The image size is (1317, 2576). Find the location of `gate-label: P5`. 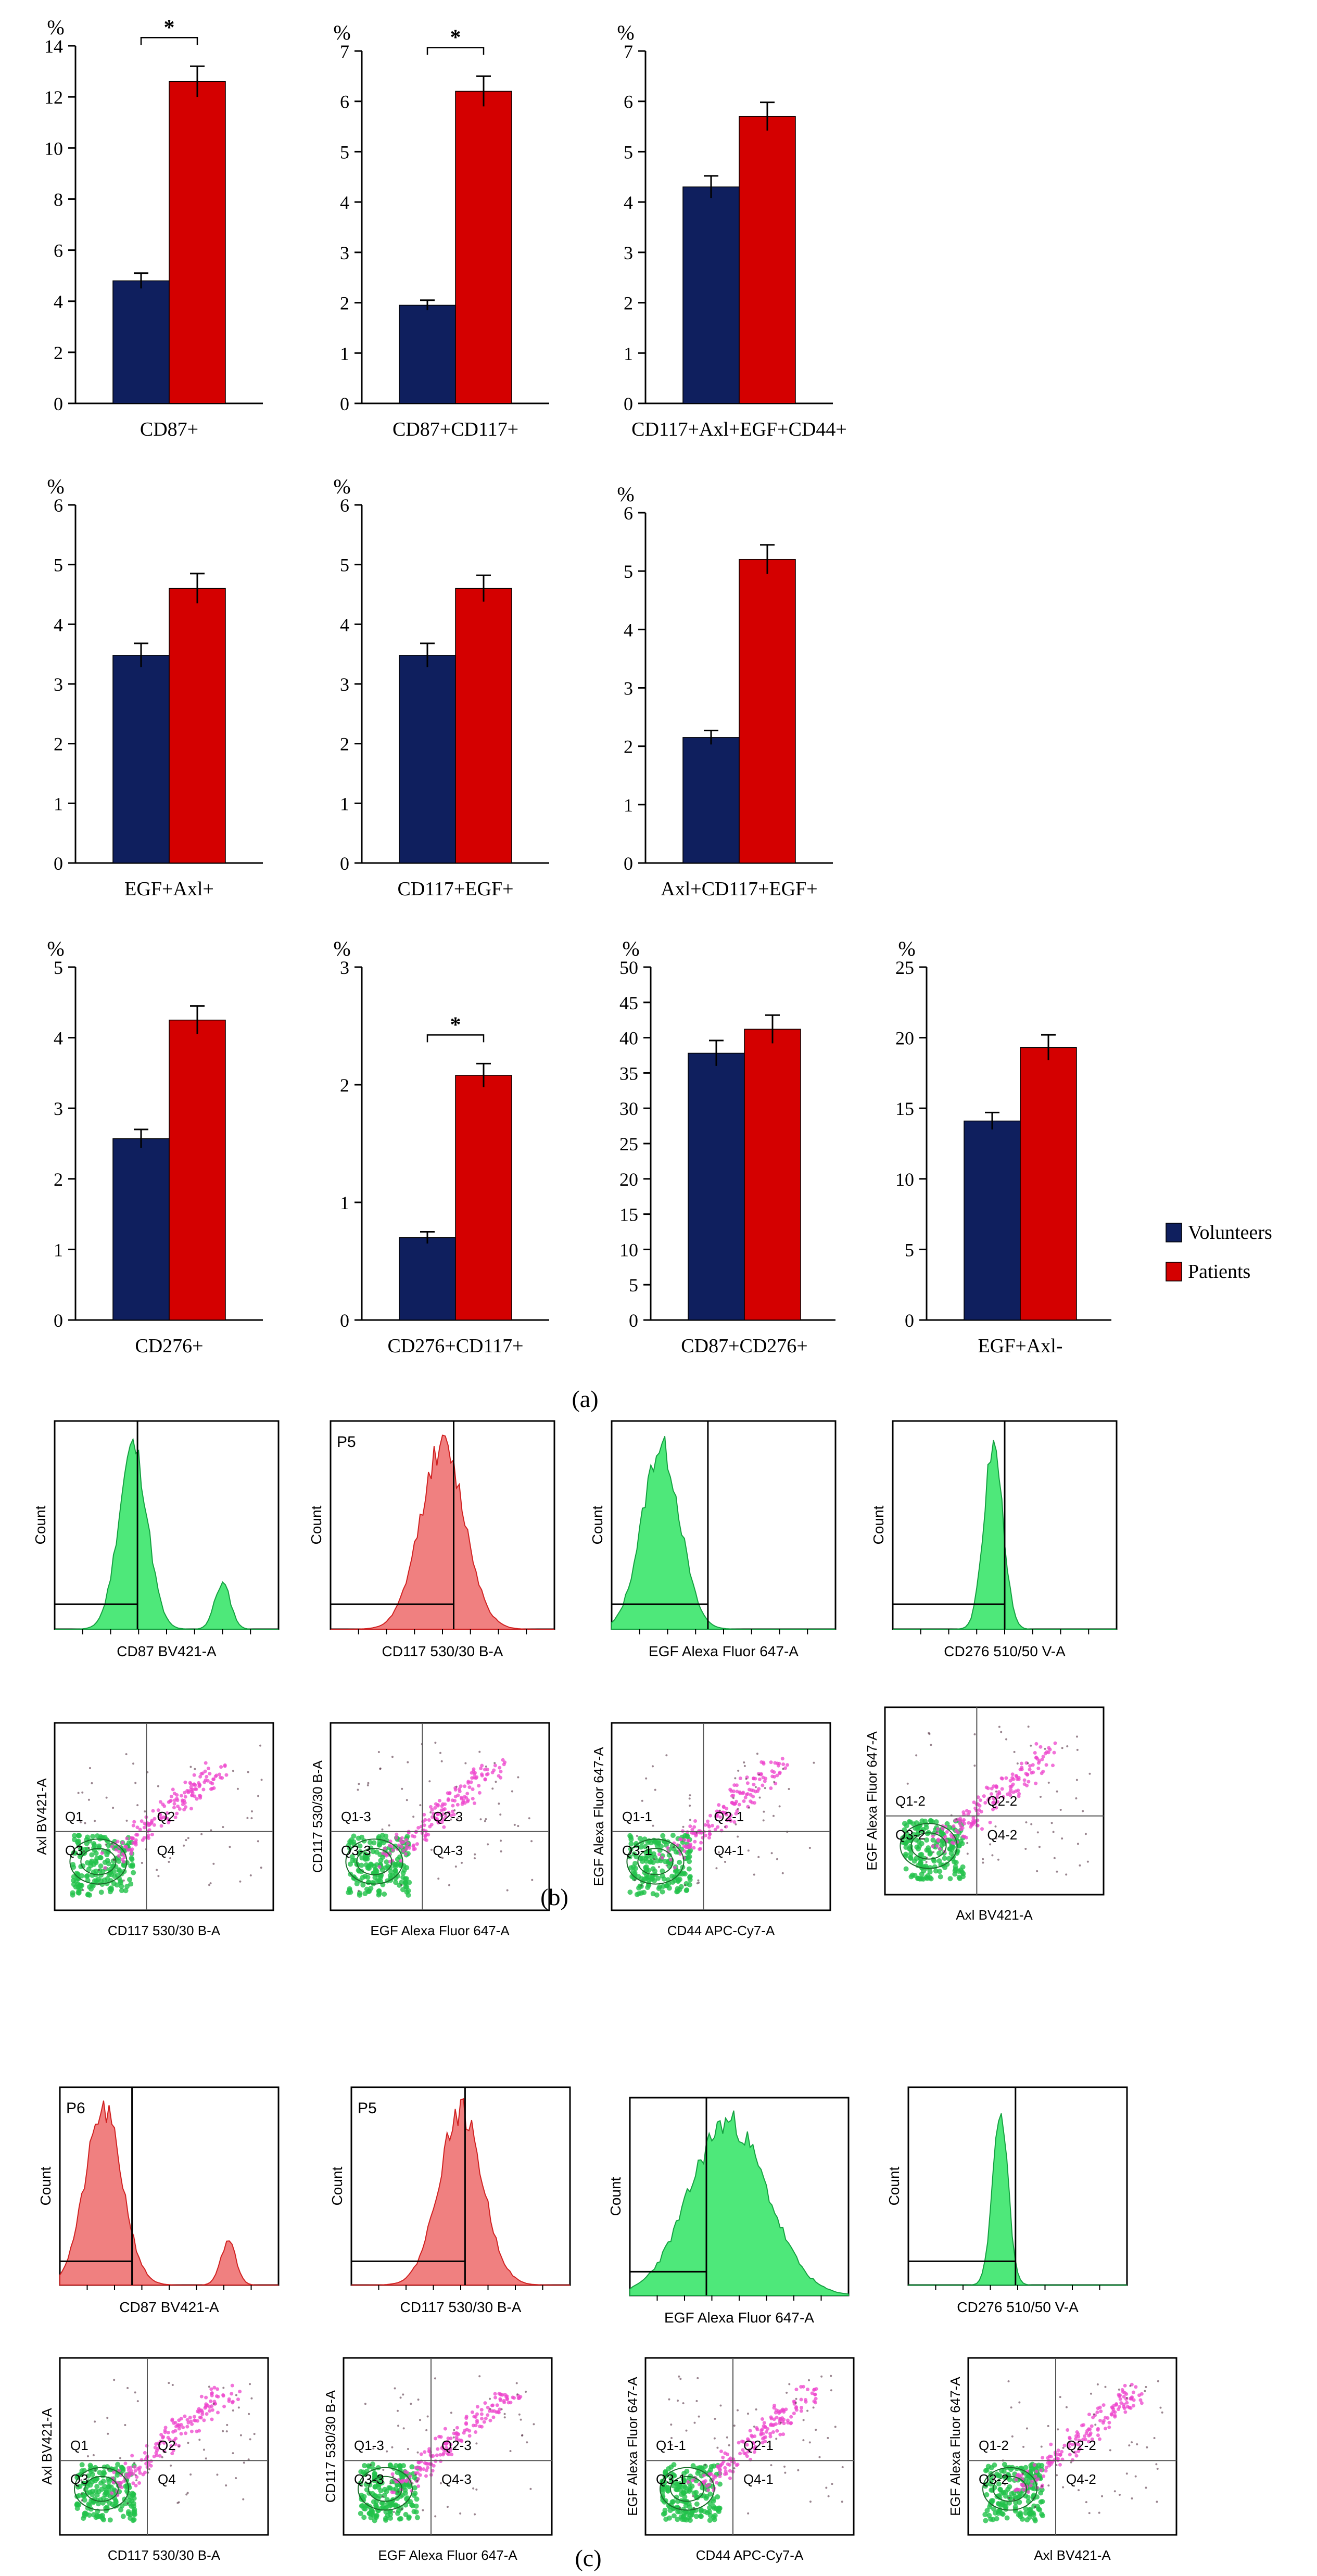

gate-label: P5 is located at coordinates (346, 1442).